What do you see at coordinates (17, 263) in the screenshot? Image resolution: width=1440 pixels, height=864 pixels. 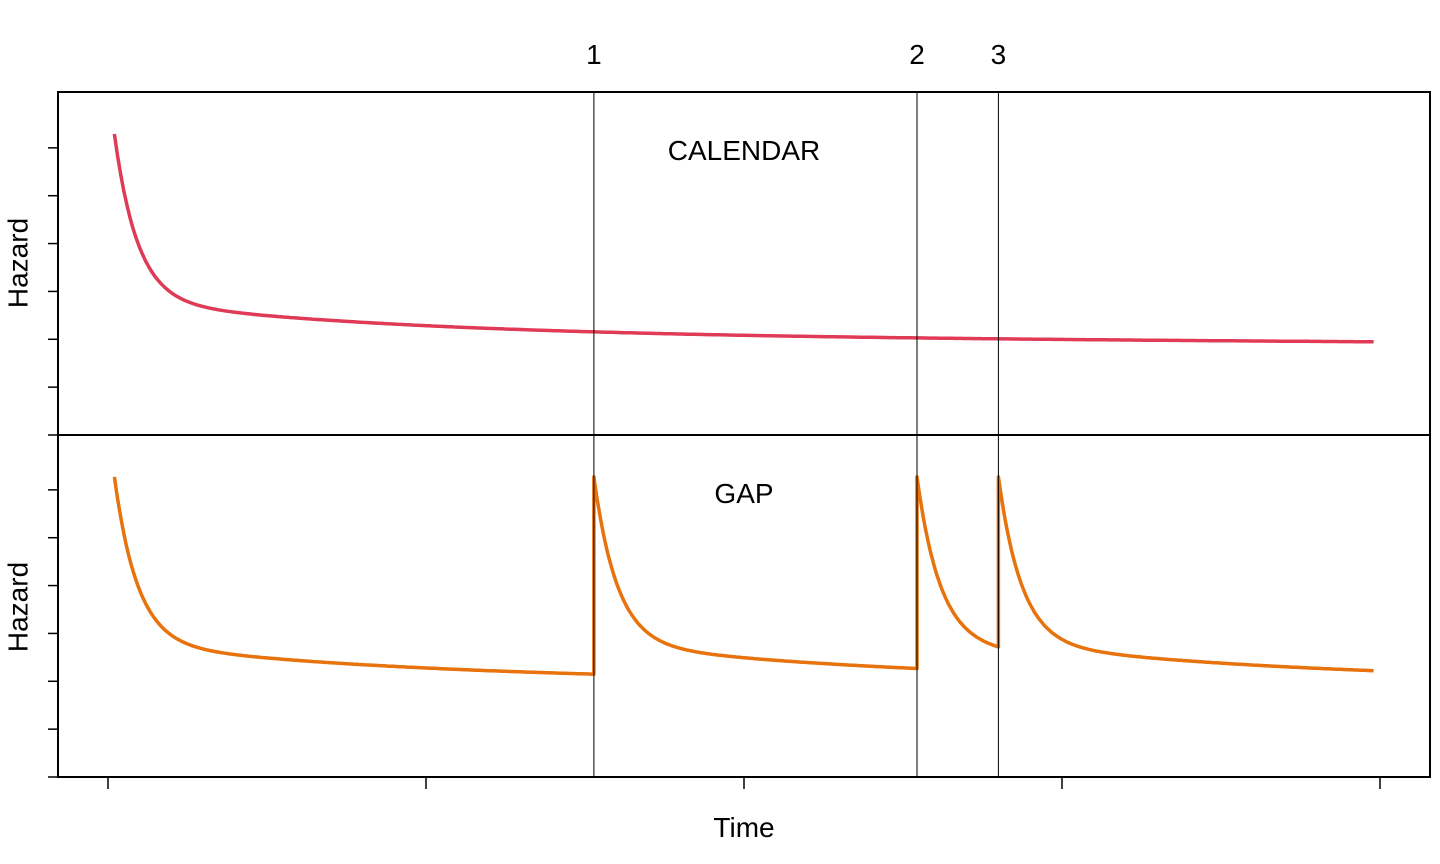 I see `panel-calendar-y-axis-label: Hazard` at bounding box center [17, 263].